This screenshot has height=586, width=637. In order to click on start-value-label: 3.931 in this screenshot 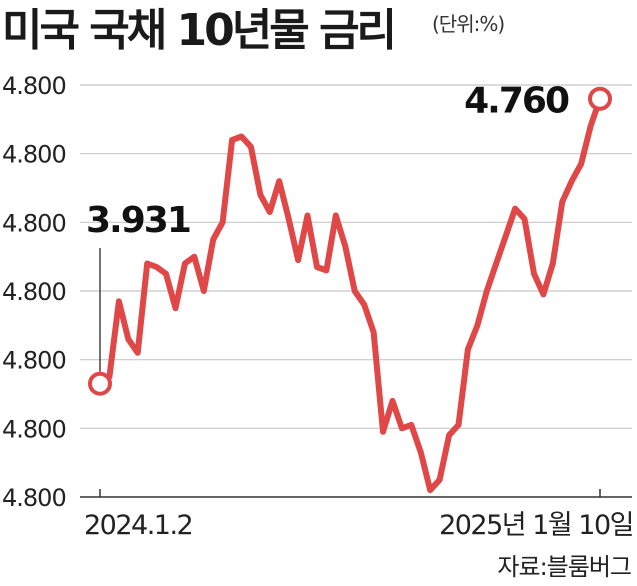, I will do `click(138, 220)`.